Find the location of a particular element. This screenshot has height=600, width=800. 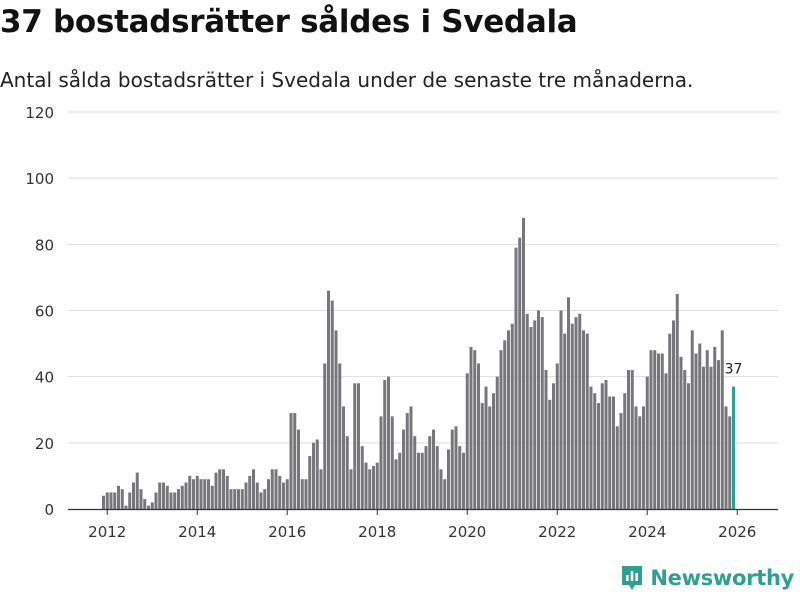

y-tick-label: 100 is located at coordinates (39, 179).